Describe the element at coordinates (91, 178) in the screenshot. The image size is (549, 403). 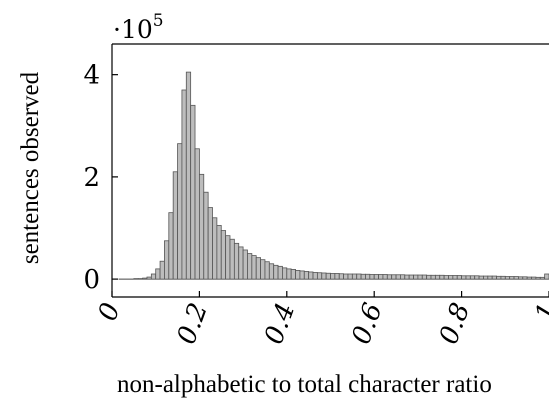
I see `y-tick-label: 2` at that location.